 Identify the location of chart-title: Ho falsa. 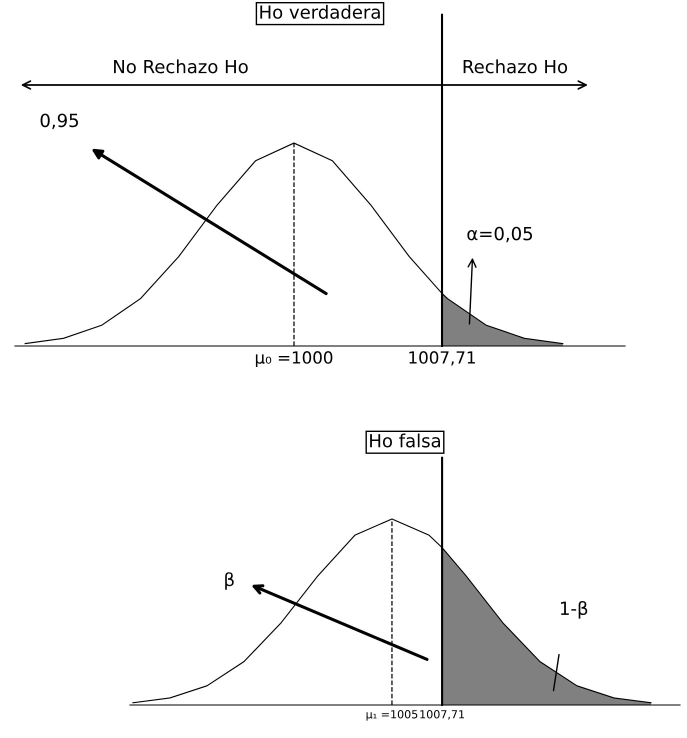
(405, 441).